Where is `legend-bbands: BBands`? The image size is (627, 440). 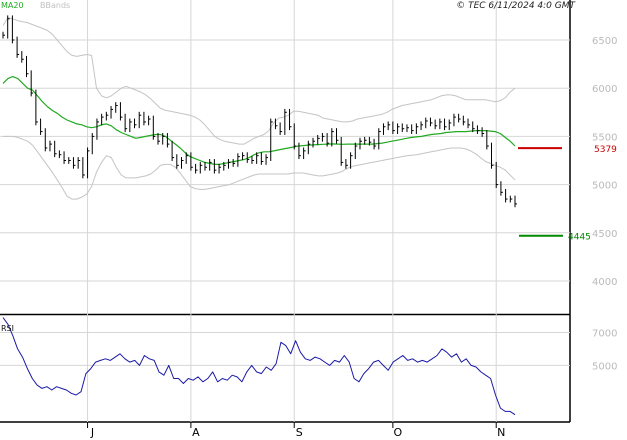 legend-bbands: BBands is located at coordinates (55, 5).